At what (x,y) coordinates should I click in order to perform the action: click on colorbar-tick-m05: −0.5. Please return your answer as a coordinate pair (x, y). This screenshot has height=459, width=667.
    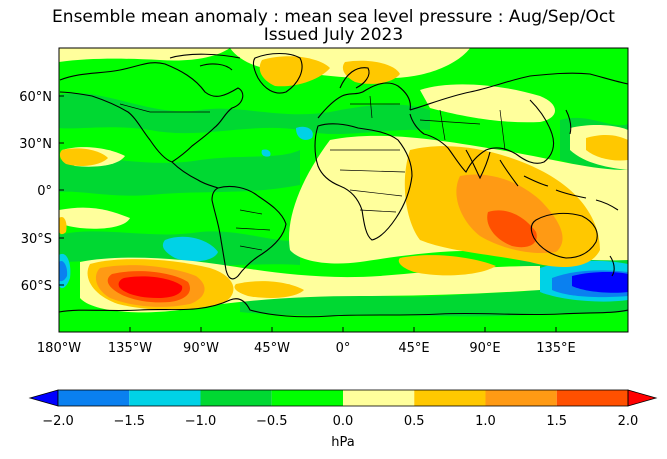
    Looking at the image, I should click on (272, 421).